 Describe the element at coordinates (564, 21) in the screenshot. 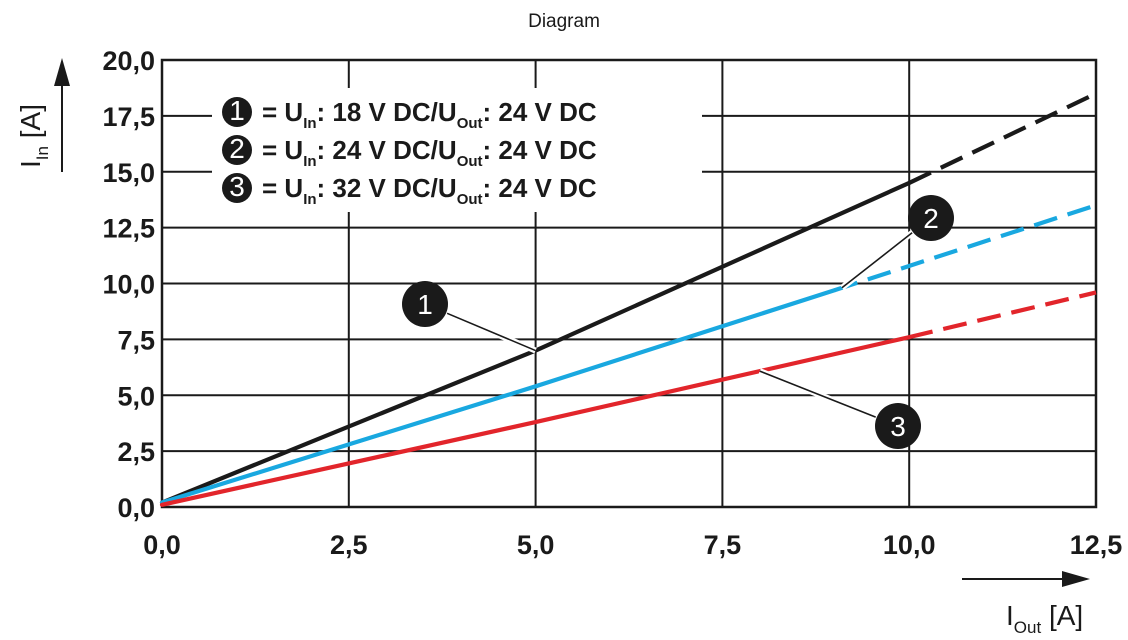

I see `chart-title: Diagram` at that location.